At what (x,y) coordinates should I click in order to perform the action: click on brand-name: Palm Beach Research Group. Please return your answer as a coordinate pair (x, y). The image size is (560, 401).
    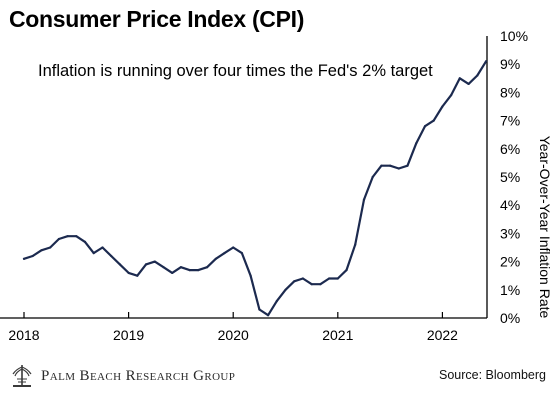
    Looking at the image, I should click on (138, 375).